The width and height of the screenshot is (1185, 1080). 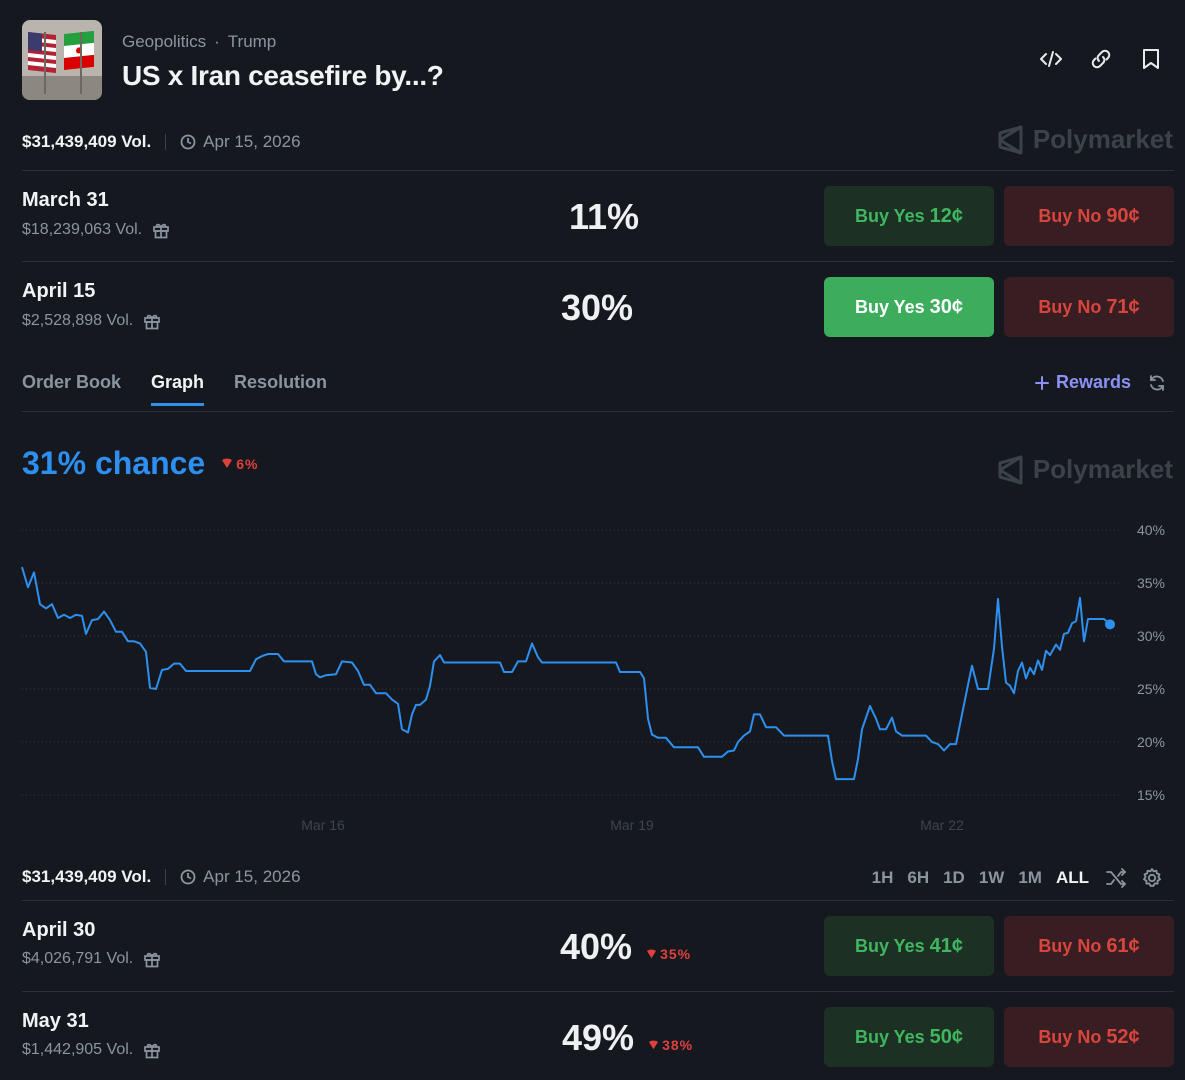 What do you see at coordinates (188, 142) in the screenshot?
I see `clock-icon` at bounding box center [188, 142].